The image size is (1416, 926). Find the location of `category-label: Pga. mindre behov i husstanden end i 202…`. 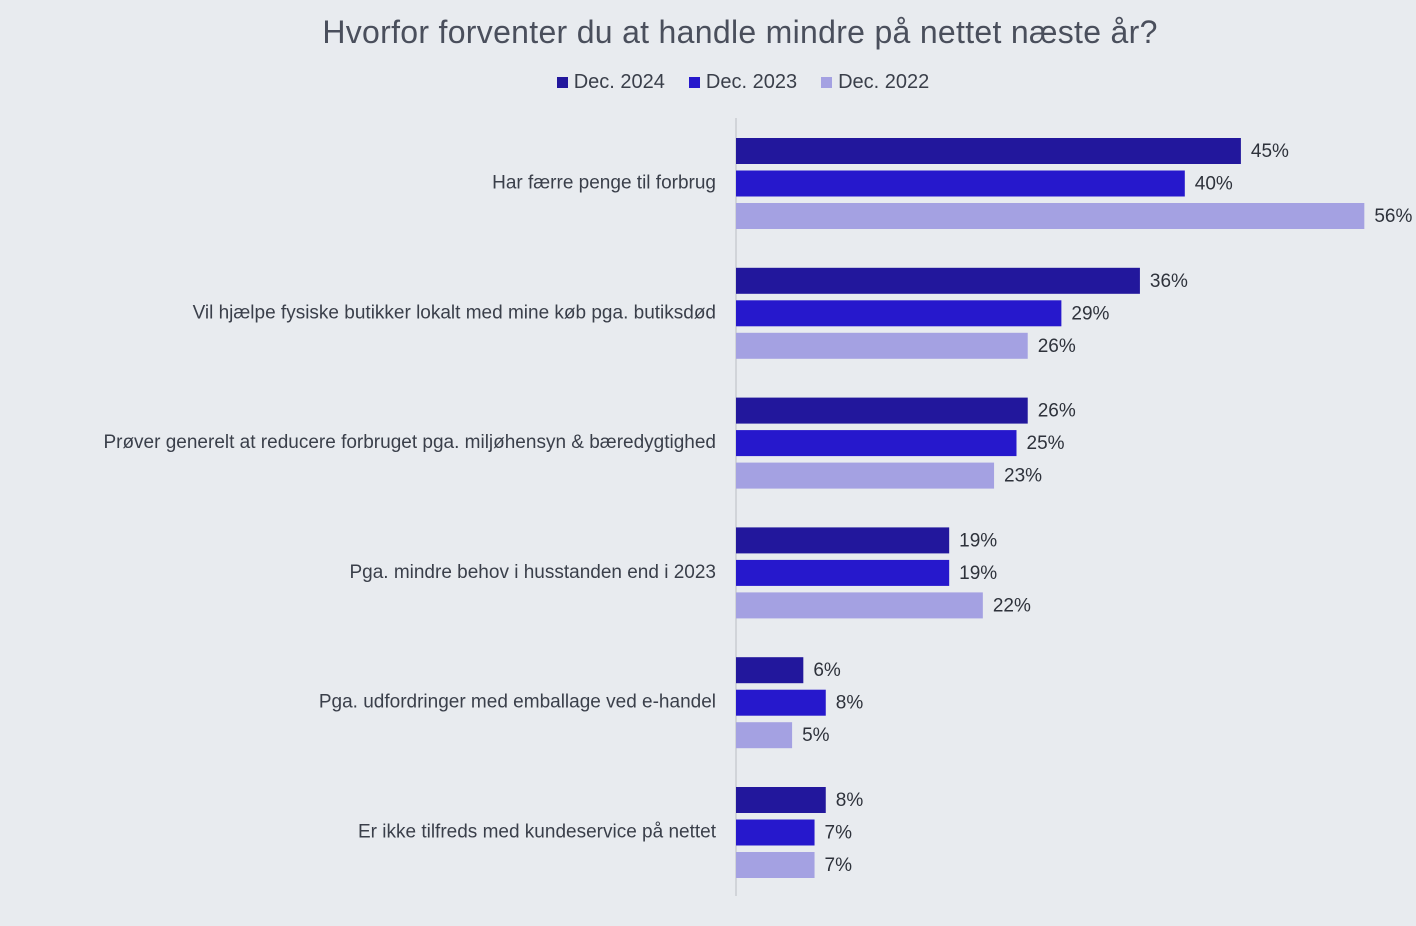

category-label: Pga. mindre behov i husstanden end i 202… is located at coordinates (532, 572).